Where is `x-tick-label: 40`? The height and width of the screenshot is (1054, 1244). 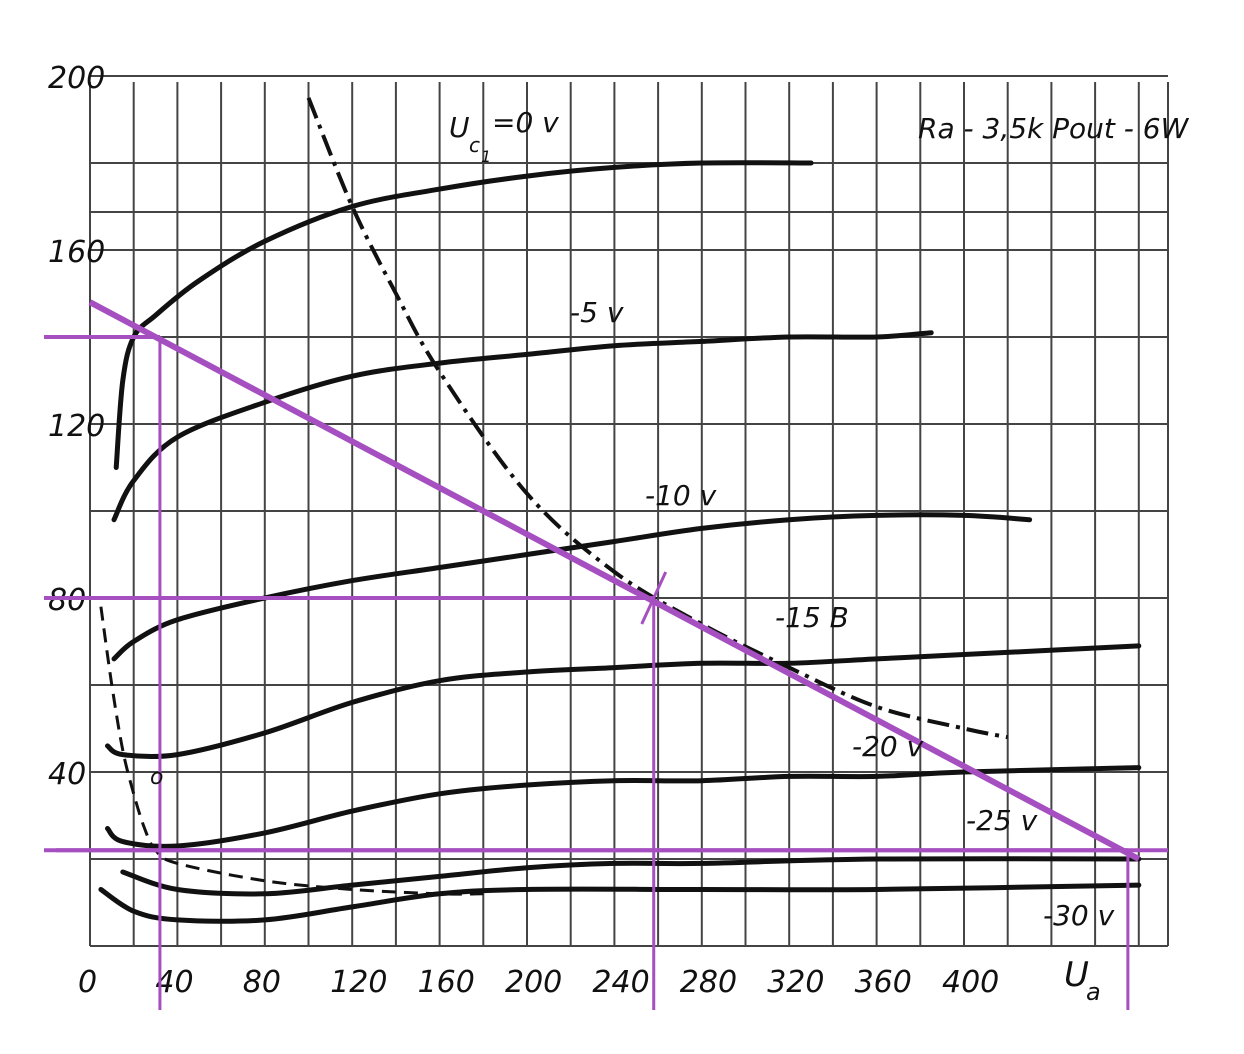
x-tick-label: 40 is located at coordinates (174, 982).